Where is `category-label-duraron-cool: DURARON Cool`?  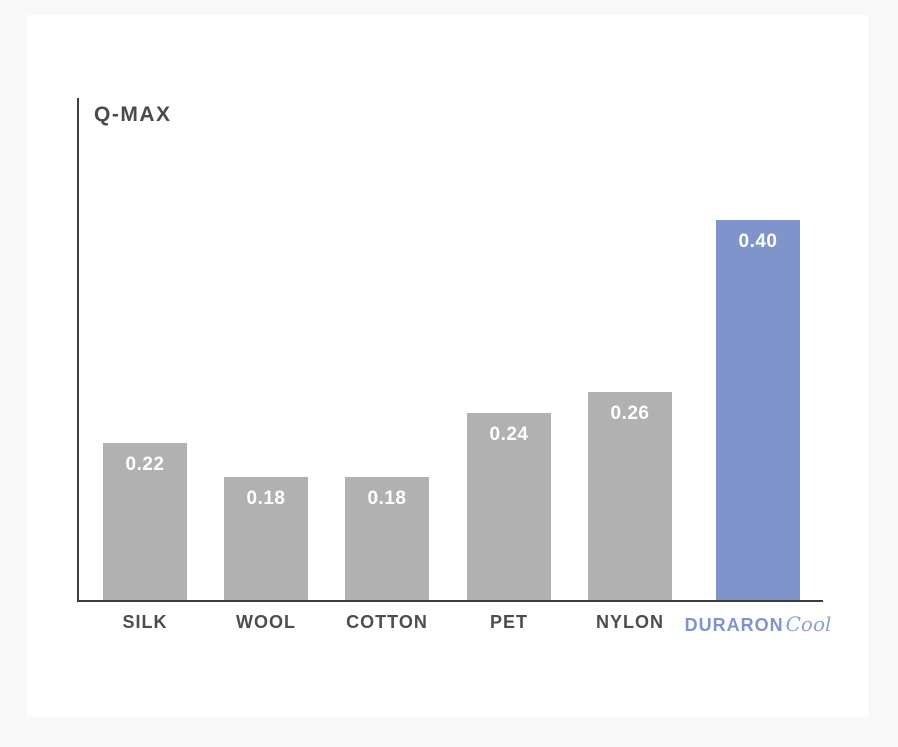
category-label-duraron-cool: DURARON Cool is located at coordinates (758, 624).